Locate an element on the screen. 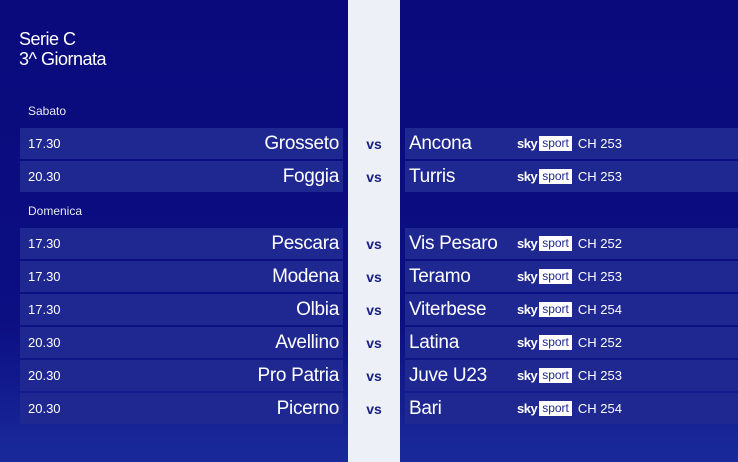  competition-name: Serie C is located at coordinates (47, 39).